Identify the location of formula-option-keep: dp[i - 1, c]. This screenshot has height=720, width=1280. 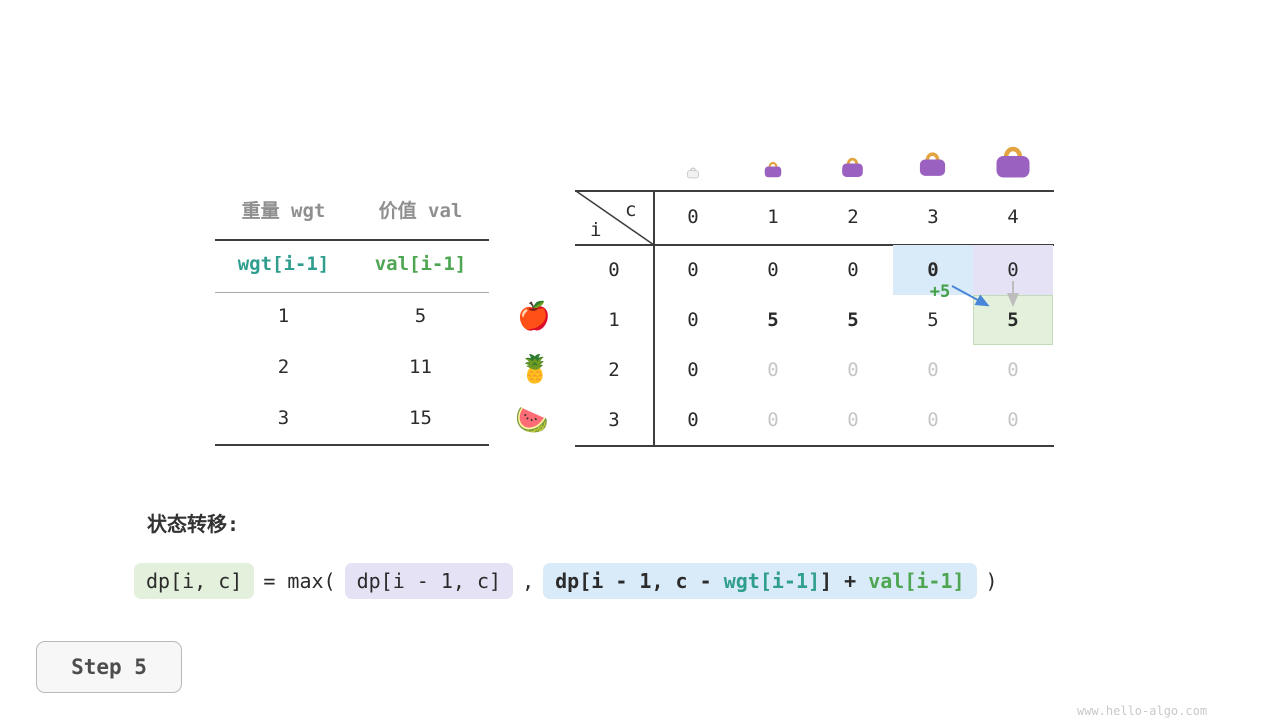
(429, 581).